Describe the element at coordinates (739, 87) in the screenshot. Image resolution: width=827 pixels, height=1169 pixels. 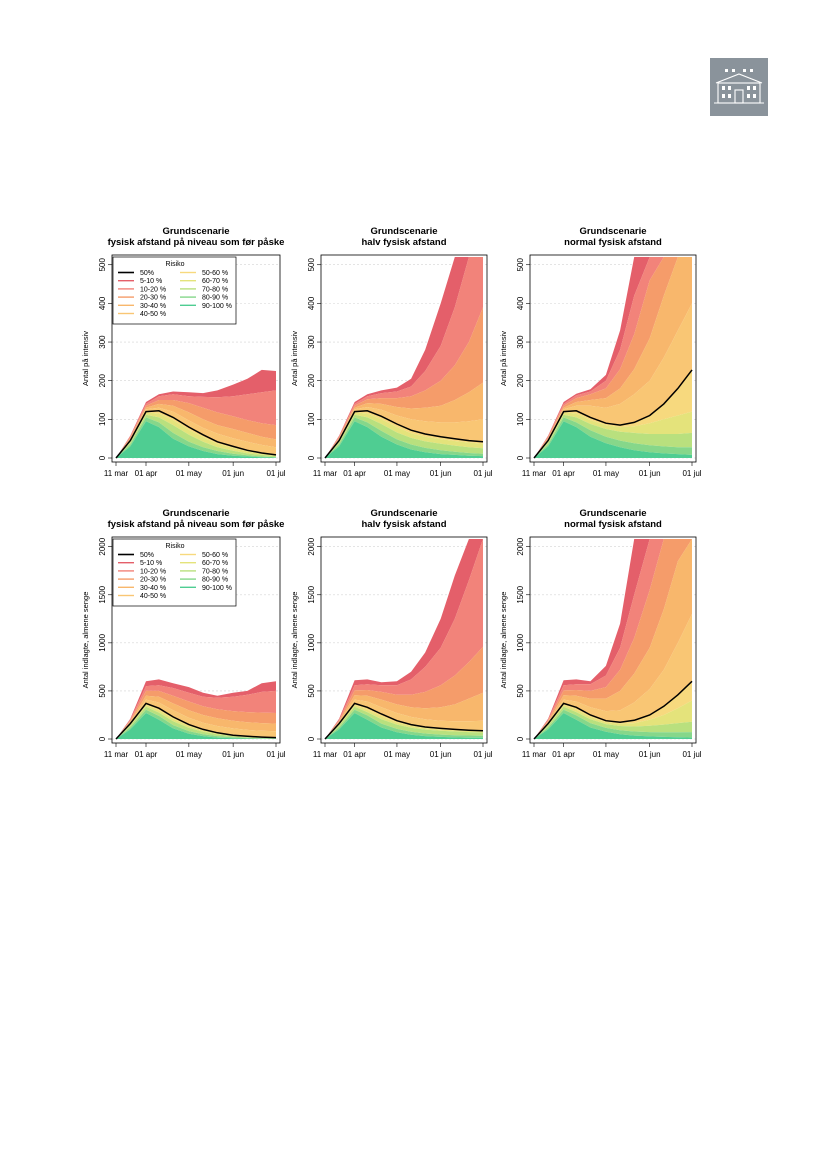
I see `building-logo-icon` at that location.